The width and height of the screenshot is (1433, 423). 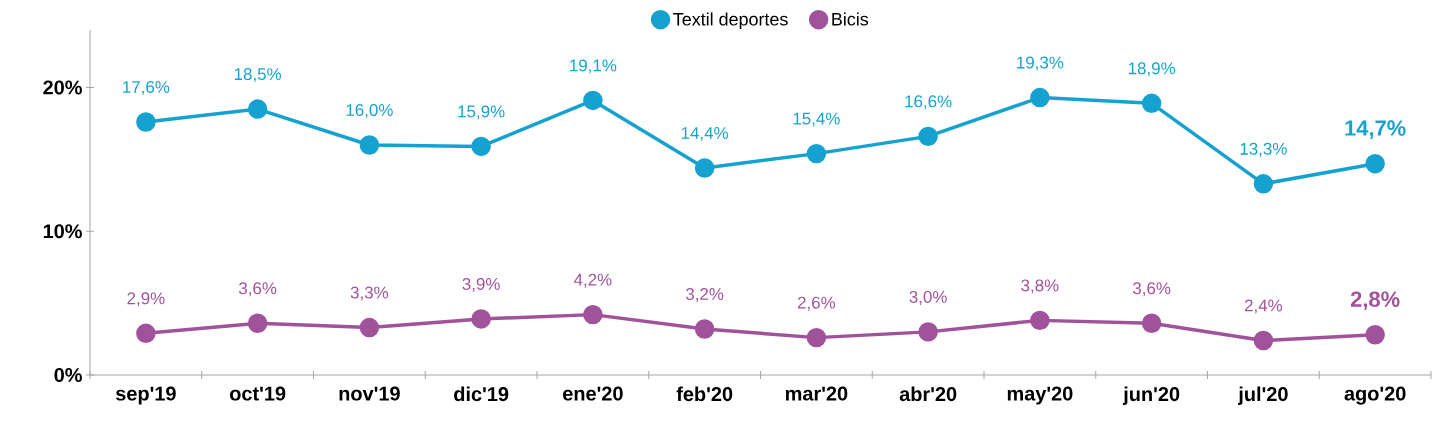 What do you see at coordinates (481, 394) in the screenshot?
I see `x-tick-label: dic'19` at bounding box center [481, 394].